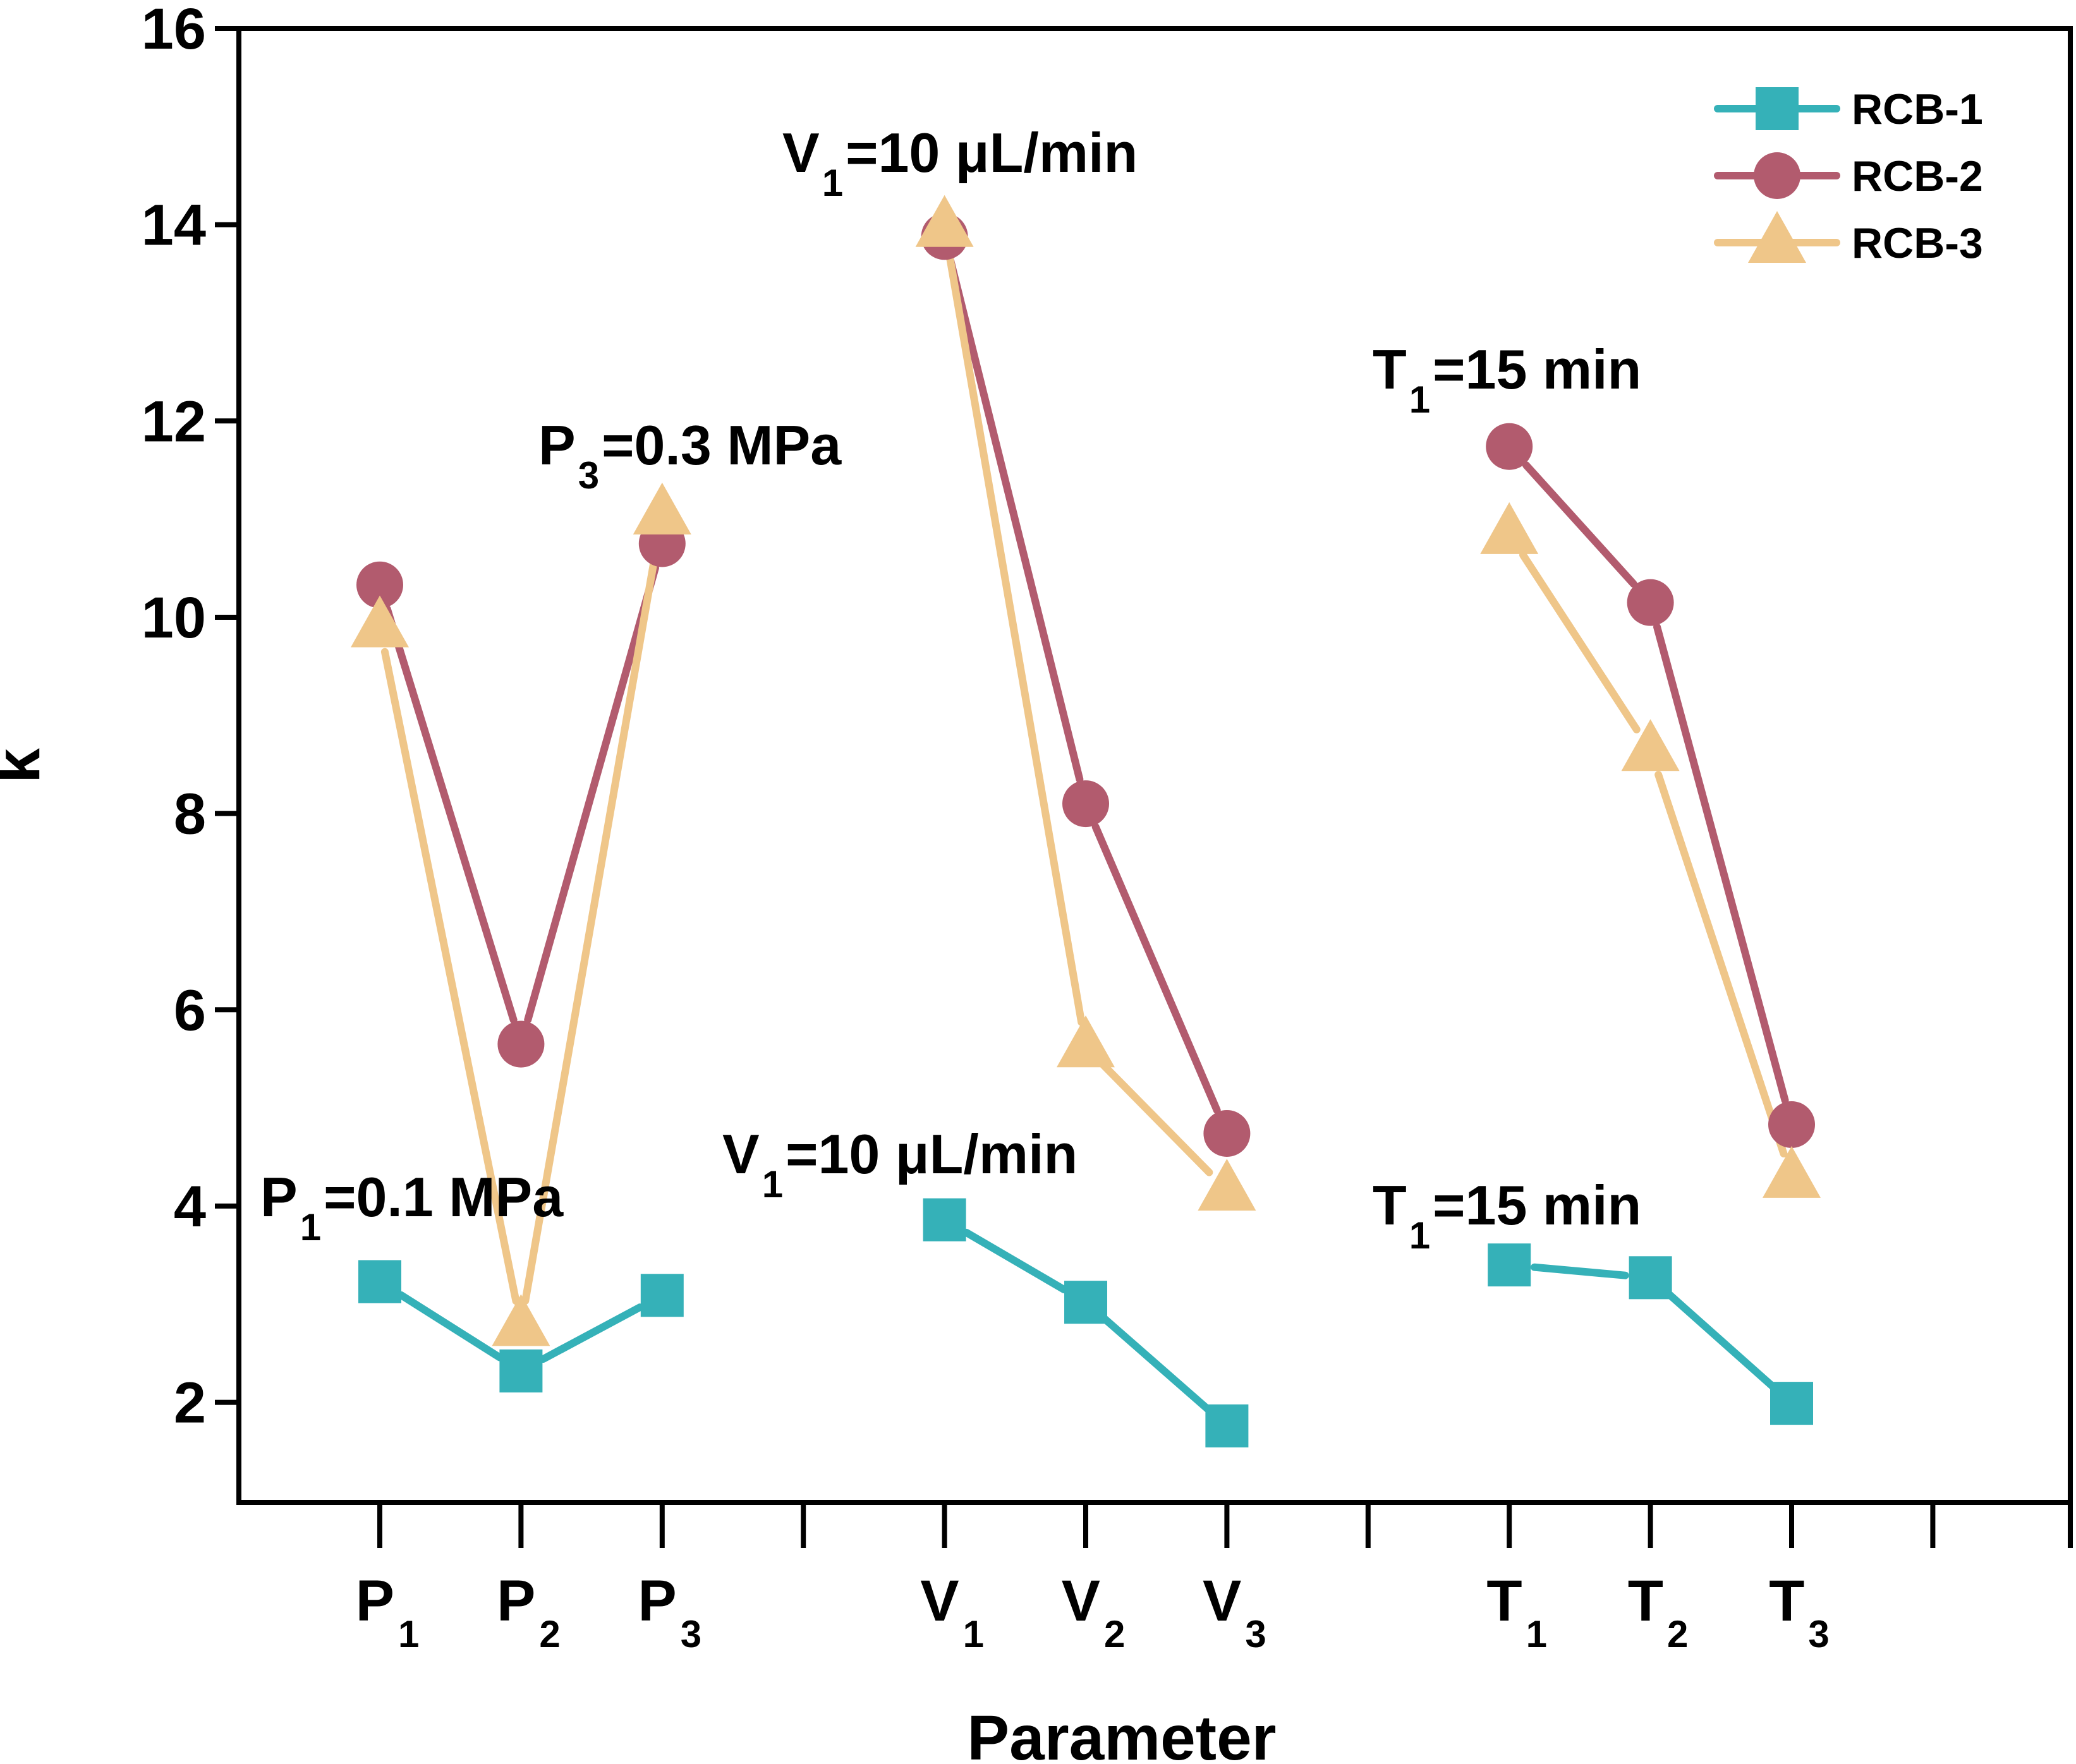 The height and width of the screenshot is (1764, 2076). I want to click on y-tick-label: 4, so click(190, 1207).